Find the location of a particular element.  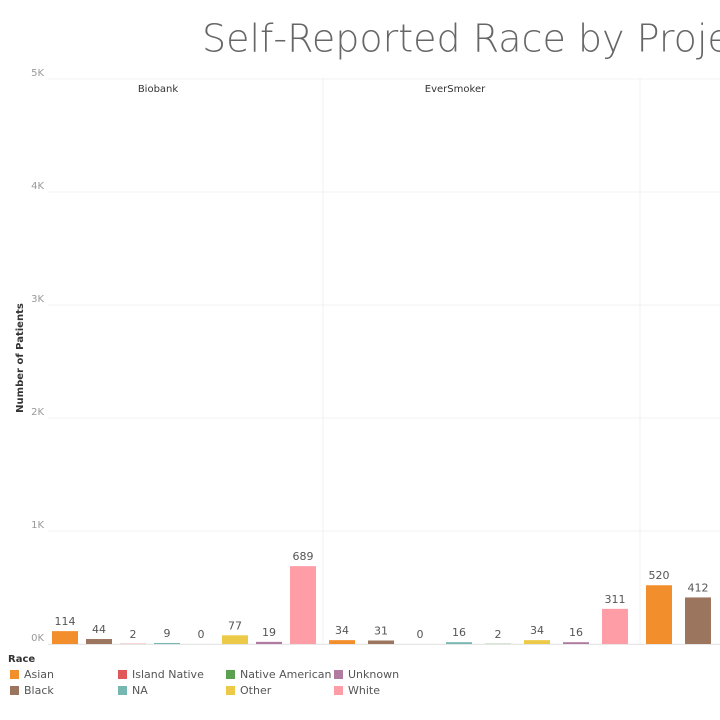

y-tick-label: 2K is located at coordinates (37, 412).